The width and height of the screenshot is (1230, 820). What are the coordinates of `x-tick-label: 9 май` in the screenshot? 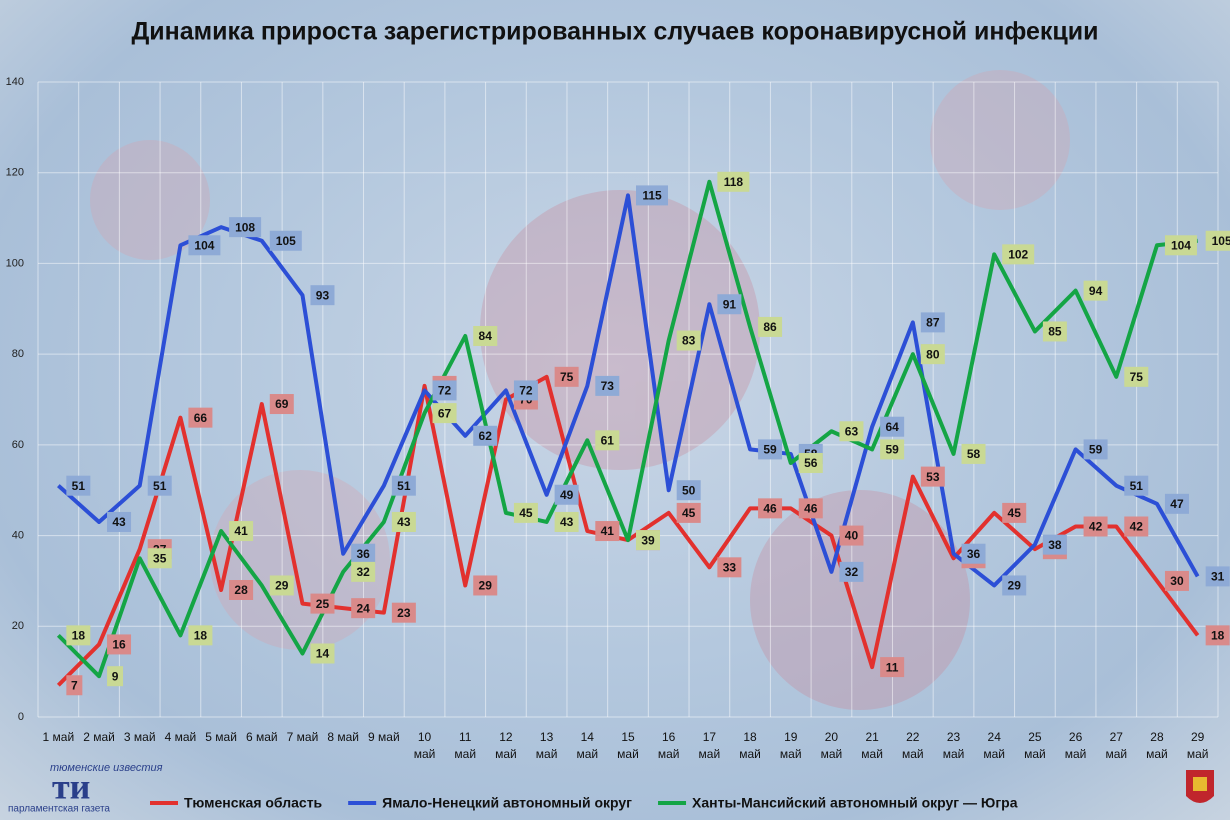 It's located at (384, 737).